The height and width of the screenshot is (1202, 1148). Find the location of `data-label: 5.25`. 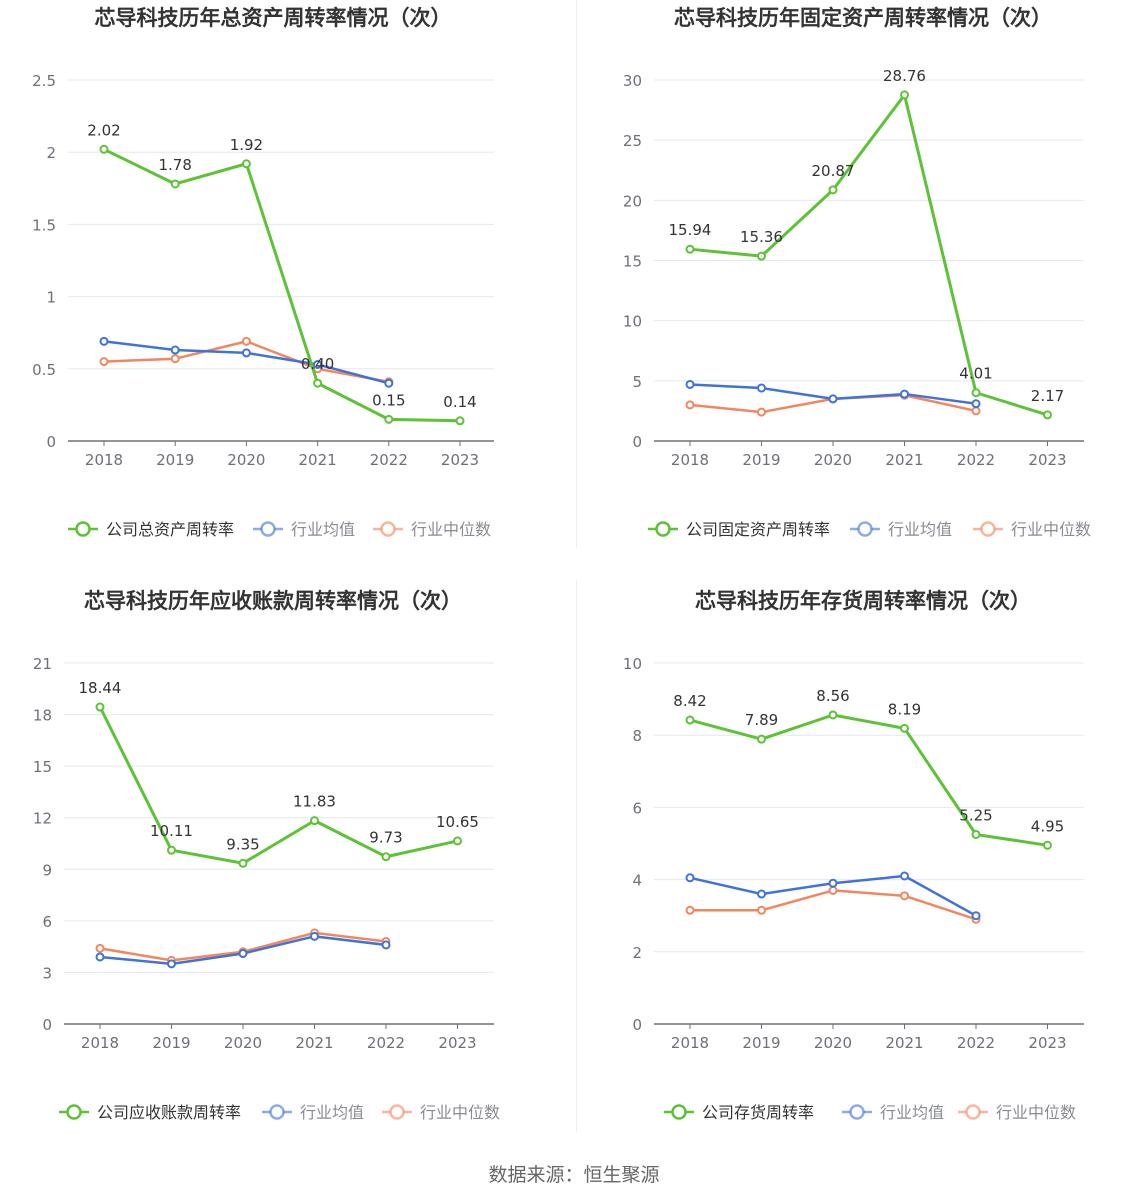

data-label: 5.25 is located at coordinates (975, 815).